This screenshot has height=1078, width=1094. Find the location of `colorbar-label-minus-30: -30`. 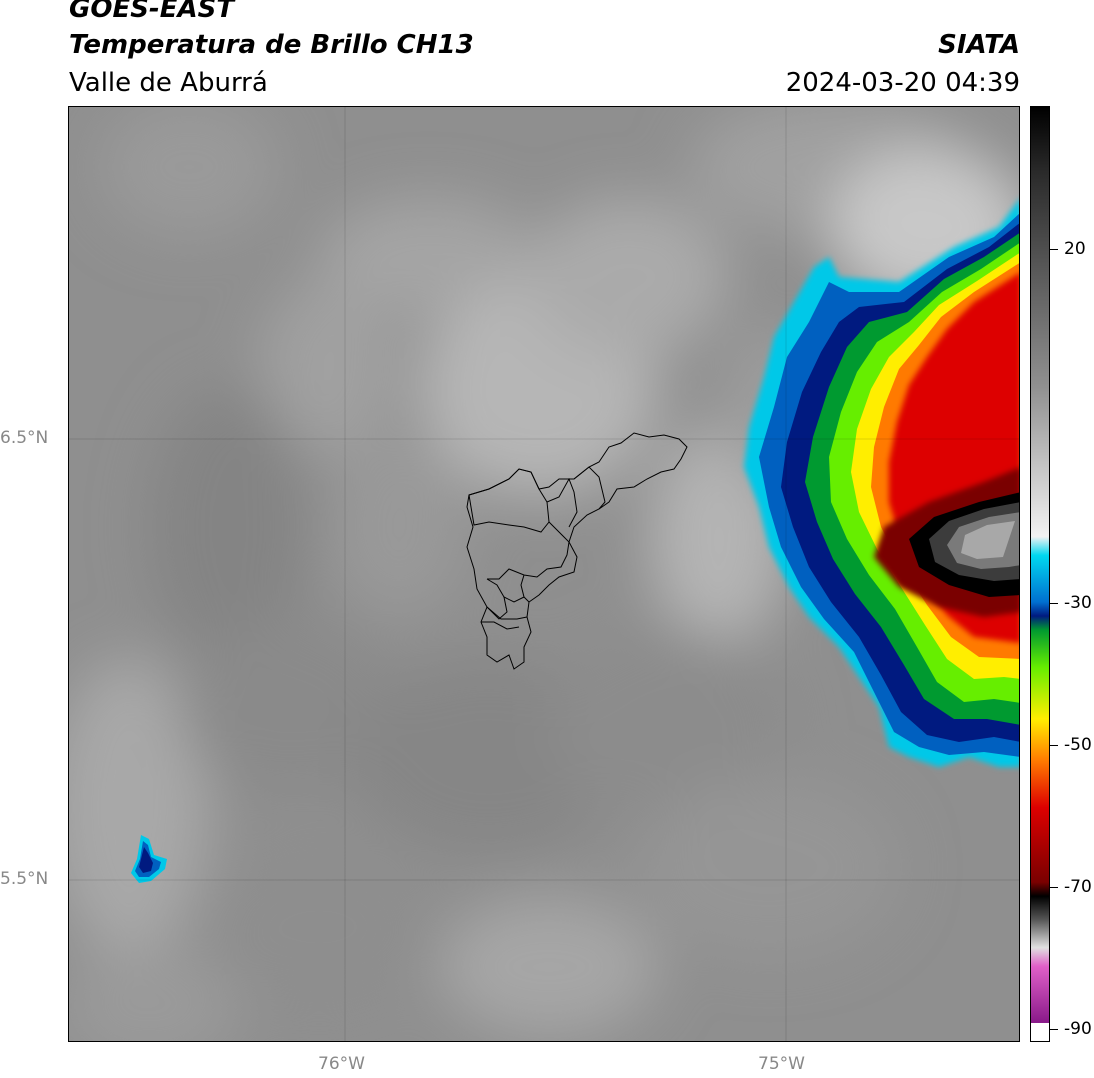

colorbar-label-minus-30: -30 is located at coordinates (1078, 603).